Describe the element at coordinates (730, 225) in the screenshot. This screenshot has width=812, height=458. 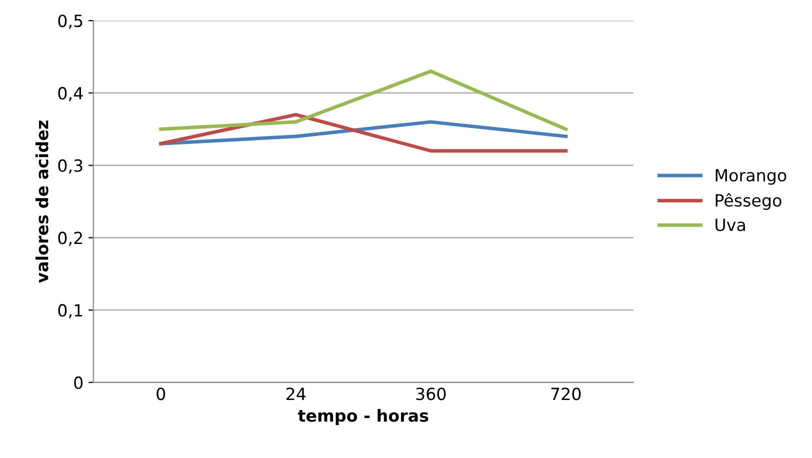
I see `legend-label: Uva` at that location.